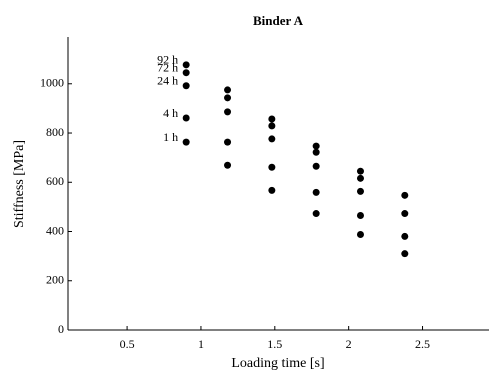 Image resolution: width=489 pixels, height=372 pixels. Describe the element at coordinates (170, 137) in the screenshot. I see `series-label: 1 h` at that location.